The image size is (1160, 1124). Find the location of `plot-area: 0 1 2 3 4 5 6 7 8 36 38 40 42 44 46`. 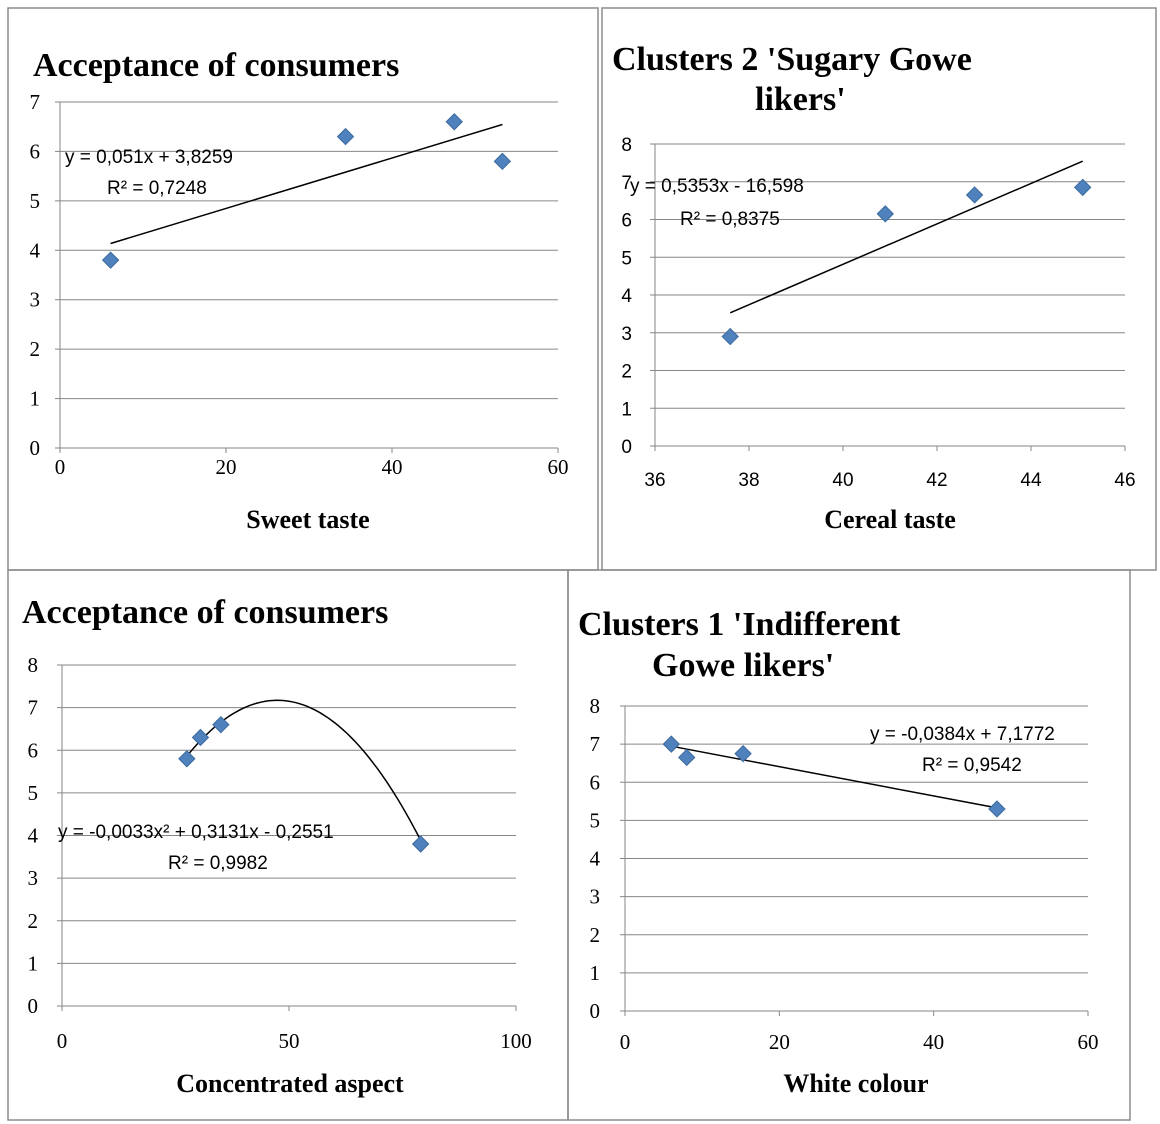

plot-area: 0 1 2 3 4 5 6 7 8 36 38 40 42 44 46 is located at coordinates (878, 313).